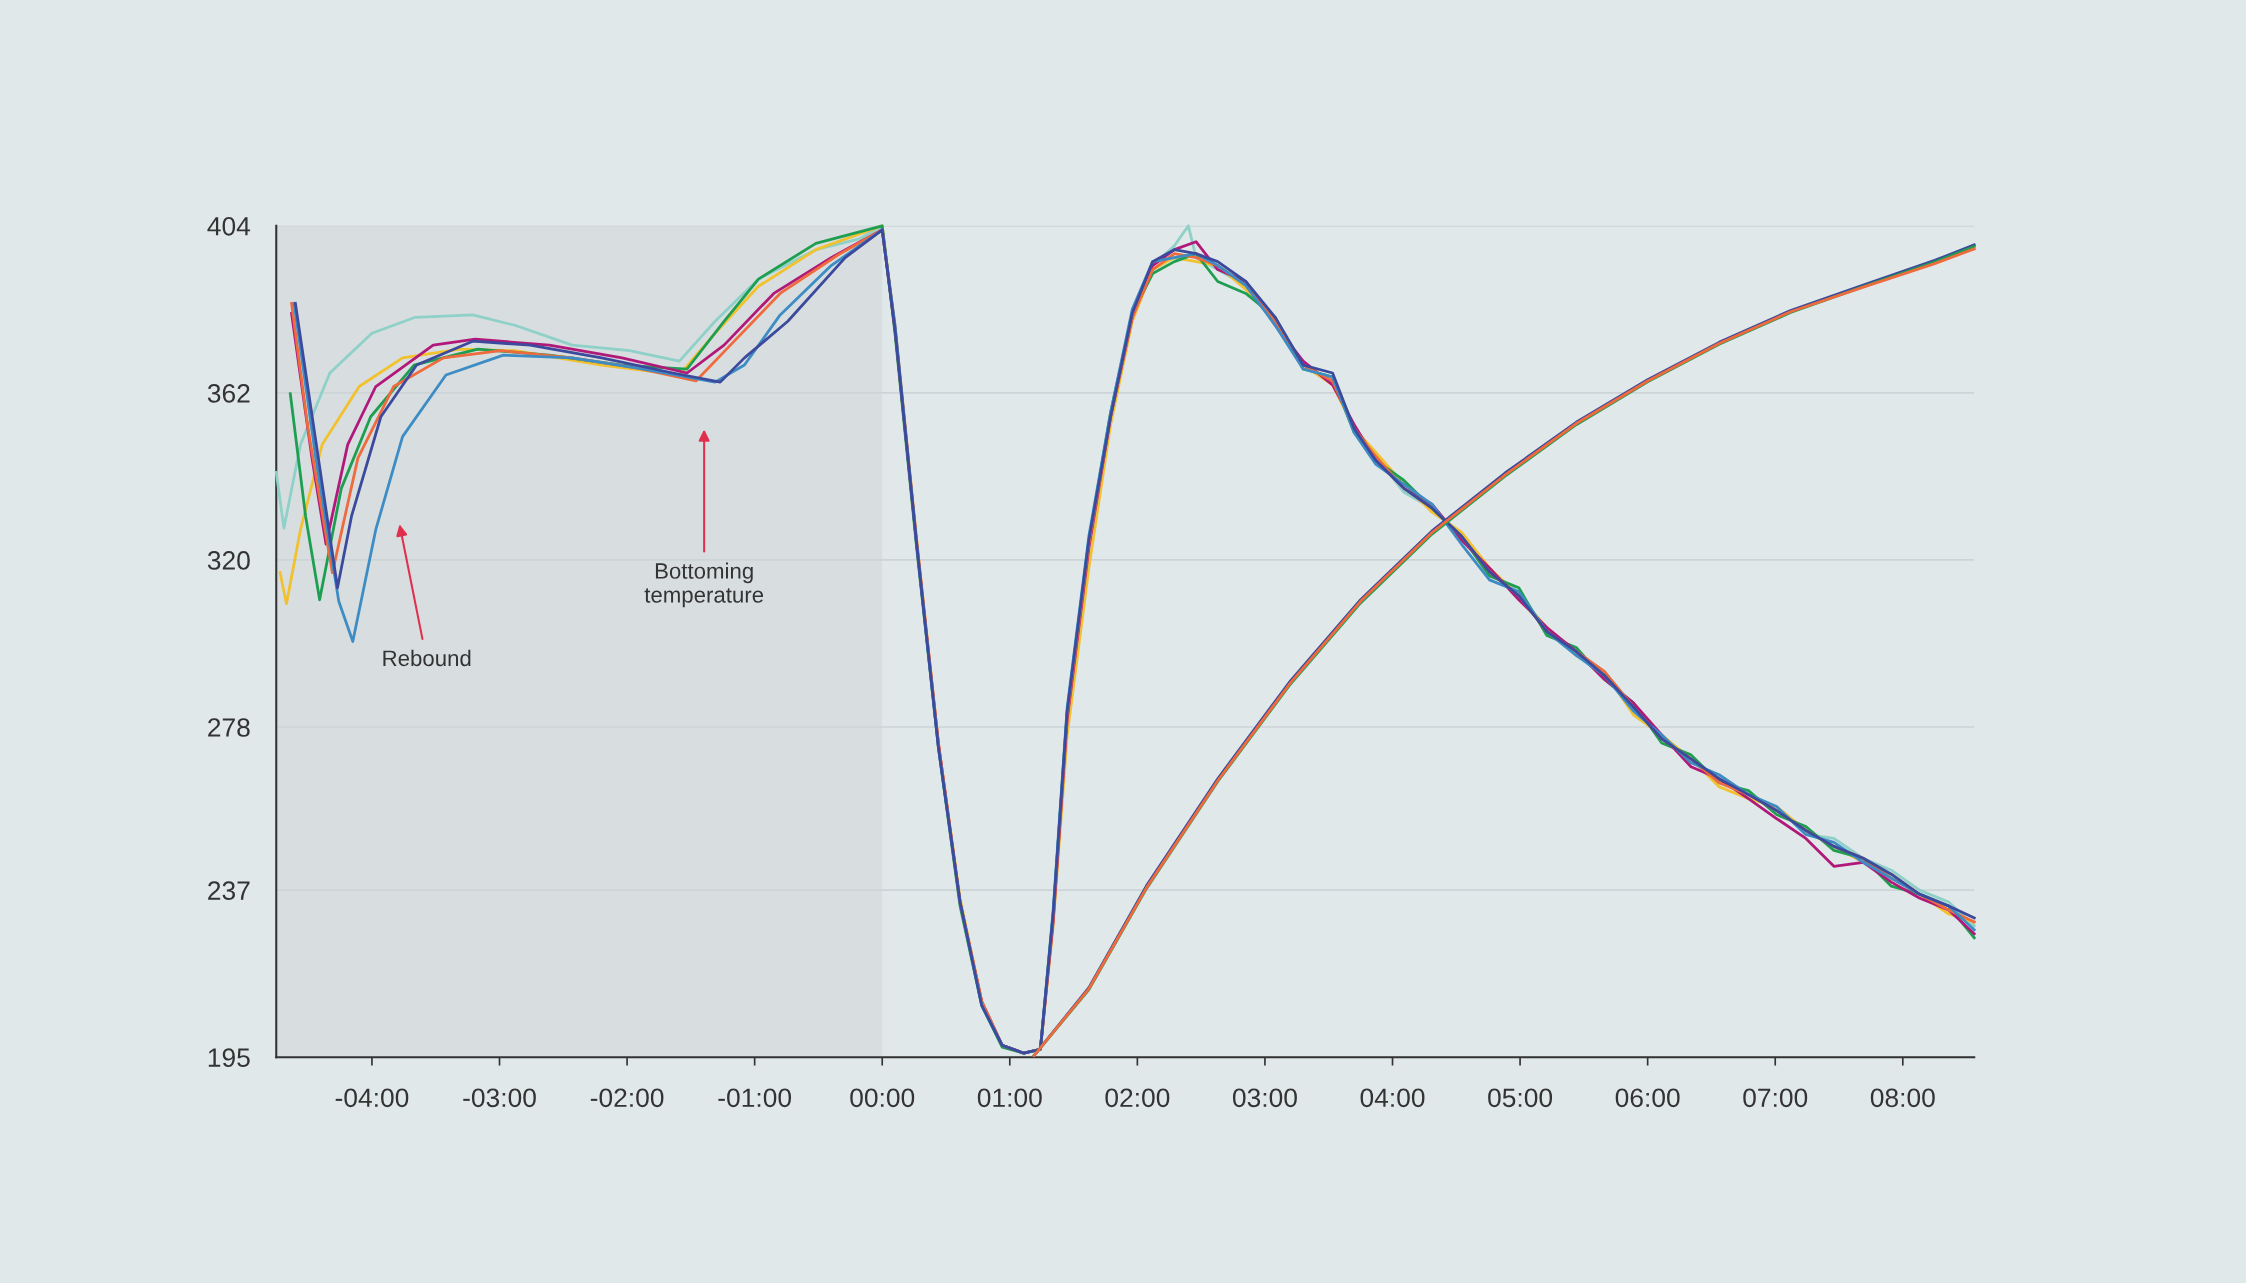  What do you see at coordinates (1264, 1098) in the screenshot?
I see `x-tick-label: 03:00` at bounding box center [1264, 1098].